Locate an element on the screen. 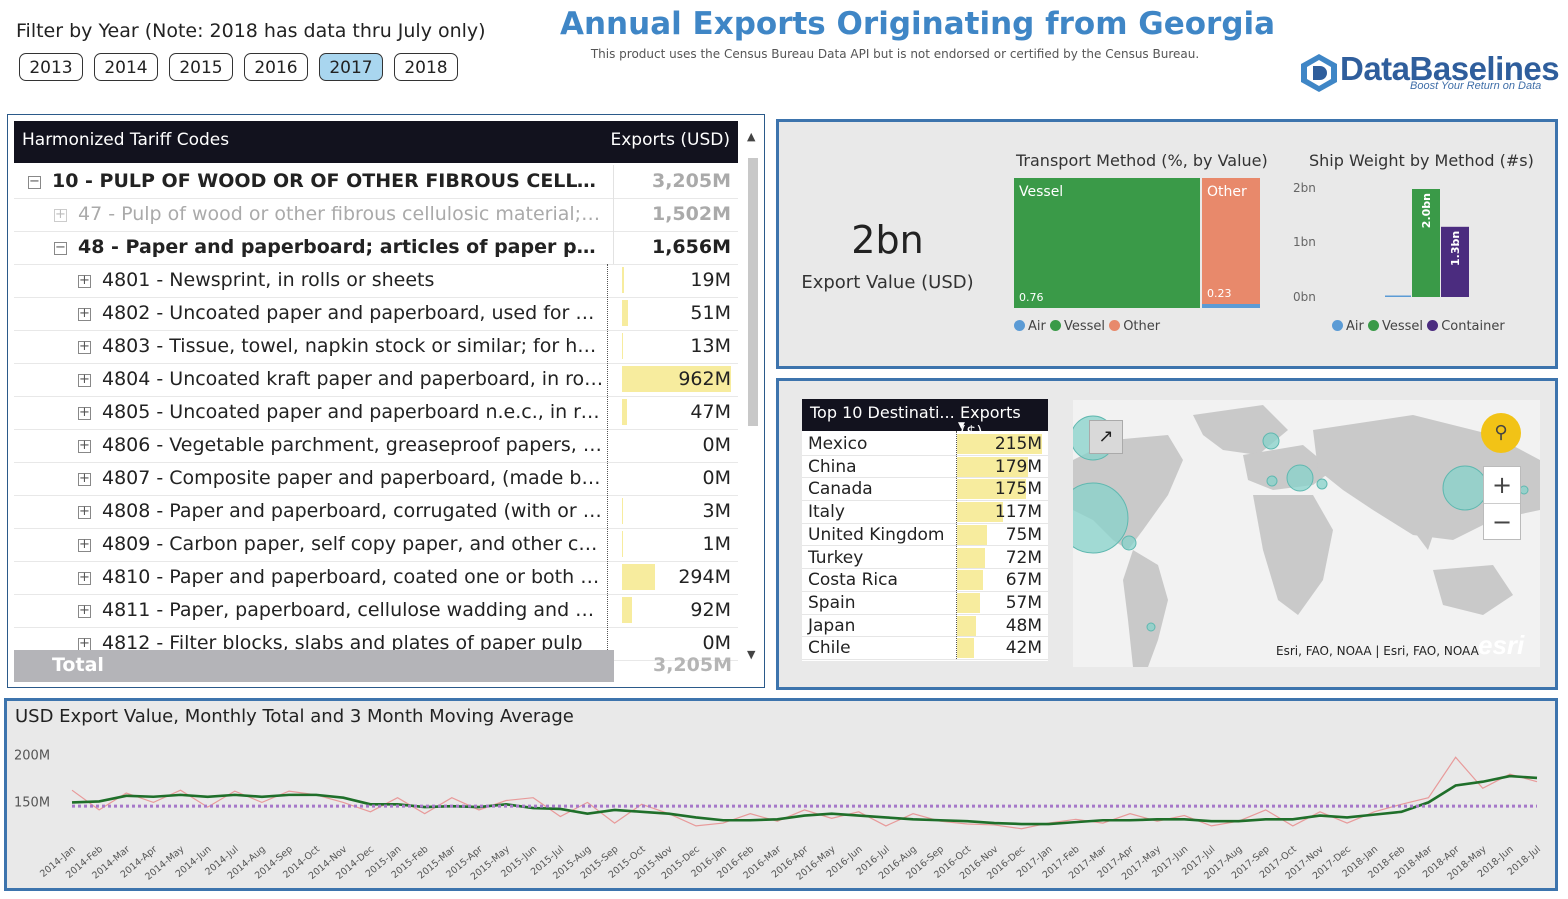 This screenshot has width=1568, height=899. destination-map: ↗ ⚲ + − is located at coordinates (1306, 533).